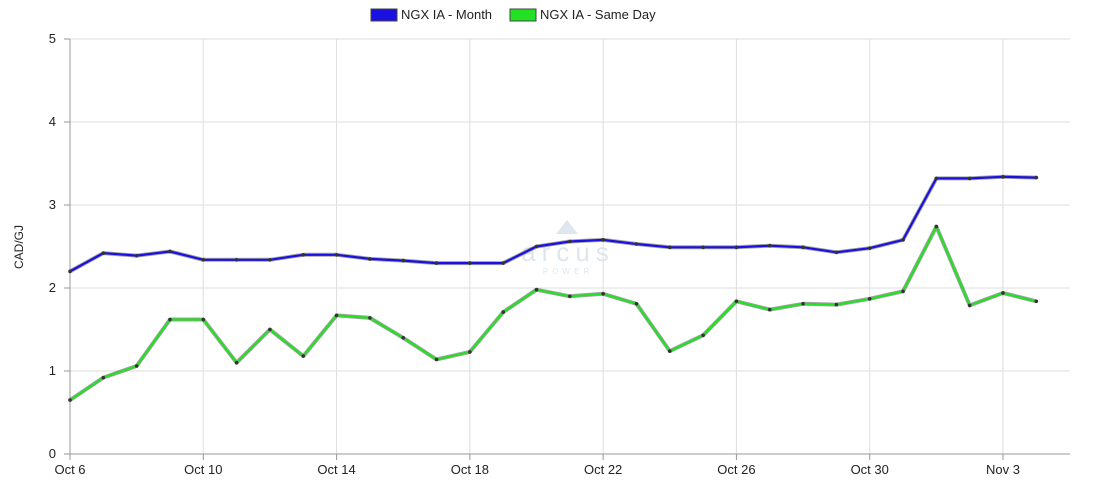 The image size is (1100, 500). What do you see at coordinates (384, 15) in the screenshot?
I see `legend-swatch-month` at bounding box center [384, 15].